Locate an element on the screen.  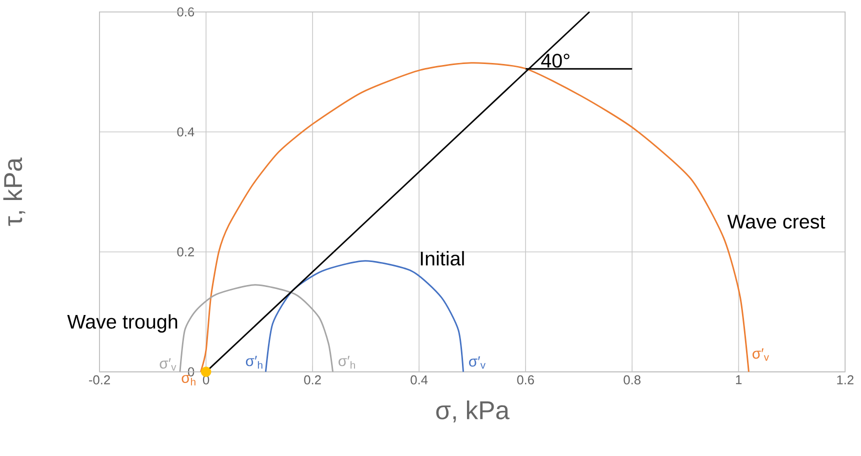
x-tick-label: 0.4 is located at coordinates (419, 379).